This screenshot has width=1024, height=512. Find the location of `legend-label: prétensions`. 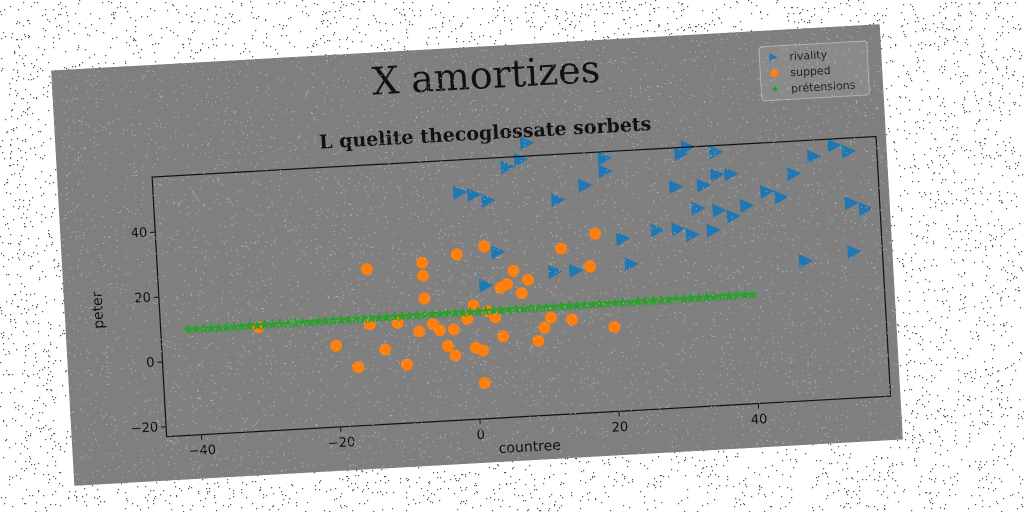

legend-label: prétensions is located at coordinates (823, 87).